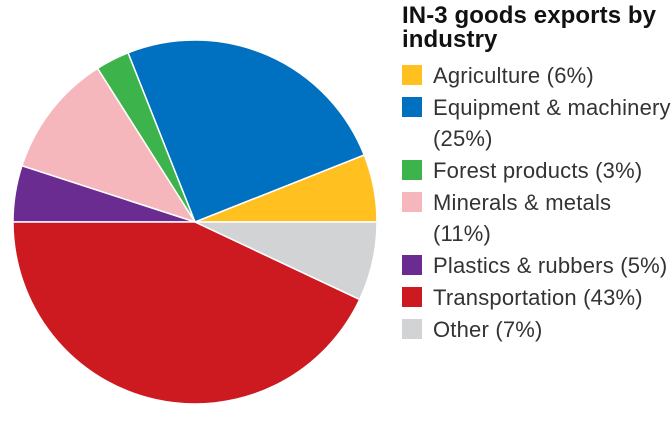  I want to click on legend-label: Transportation (43%), so click(538, 297).